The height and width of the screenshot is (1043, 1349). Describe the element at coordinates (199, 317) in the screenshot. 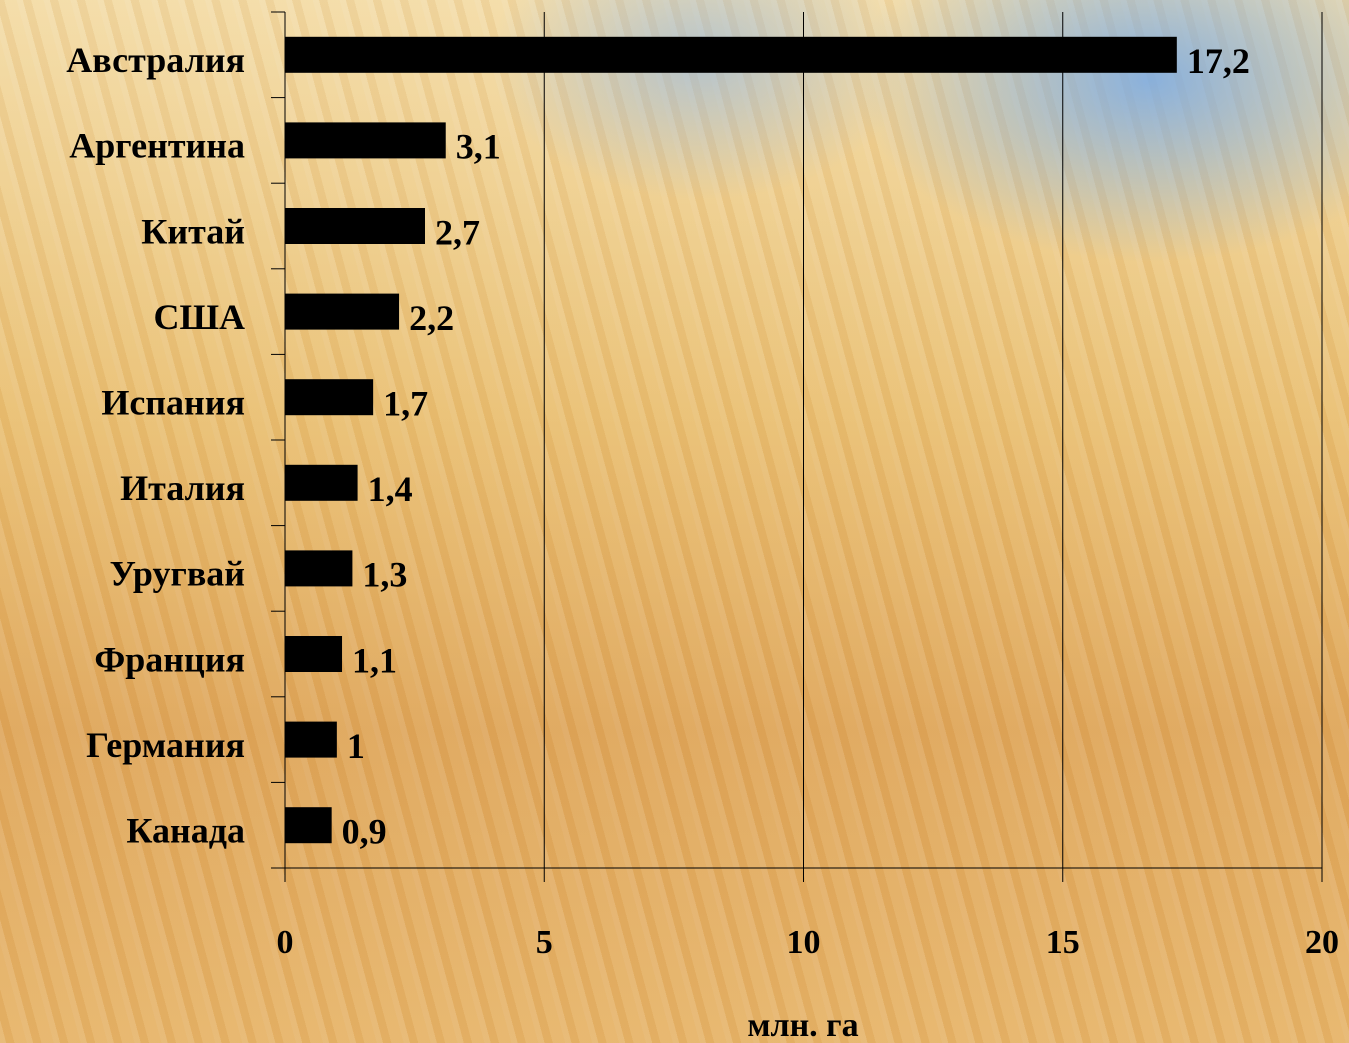

I see `y-tick-label: США` at that location.